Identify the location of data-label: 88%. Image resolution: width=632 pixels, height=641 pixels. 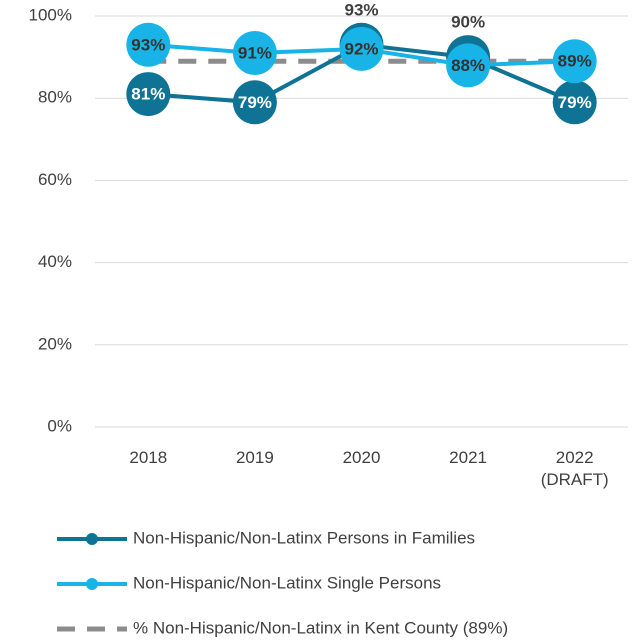
(468, 65).